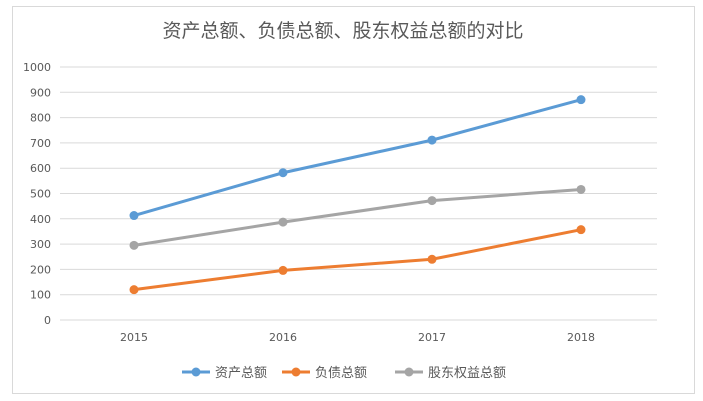 The height and width of the screenshot is (401, 703). Describe the element at coordinates (40, 244) in the screenshot. I see `y-tick-label: 300` at that location.